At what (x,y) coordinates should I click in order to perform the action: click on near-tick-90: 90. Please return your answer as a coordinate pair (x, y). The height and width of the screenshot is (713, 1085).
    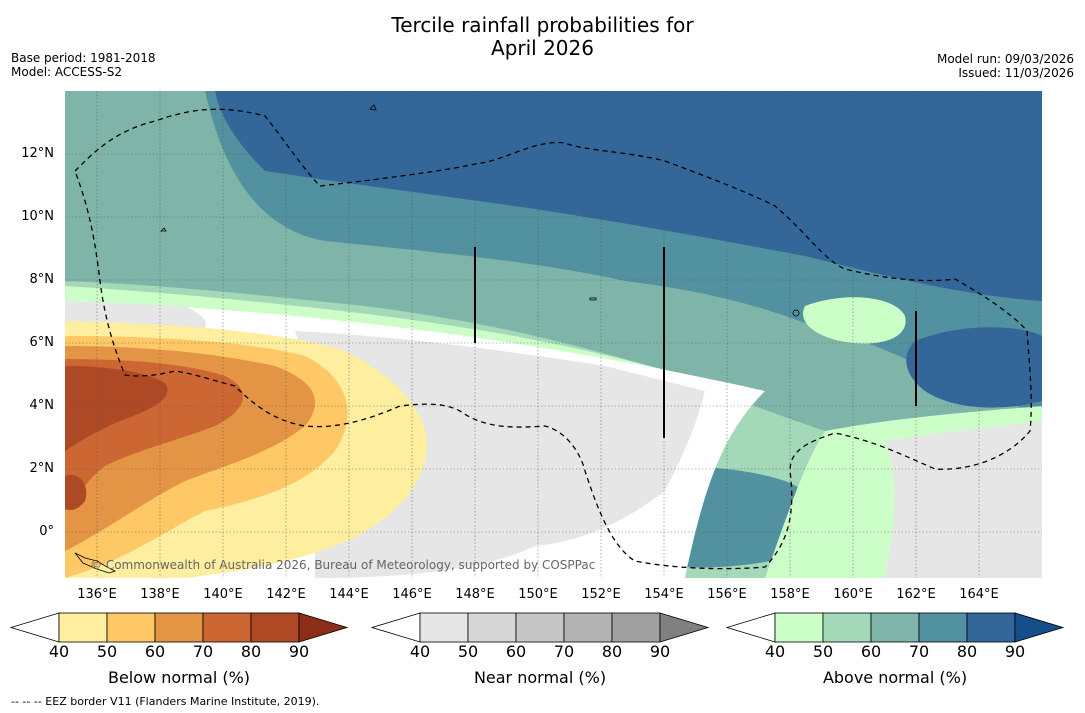
    Looking at the image, I should click on (660, 651).